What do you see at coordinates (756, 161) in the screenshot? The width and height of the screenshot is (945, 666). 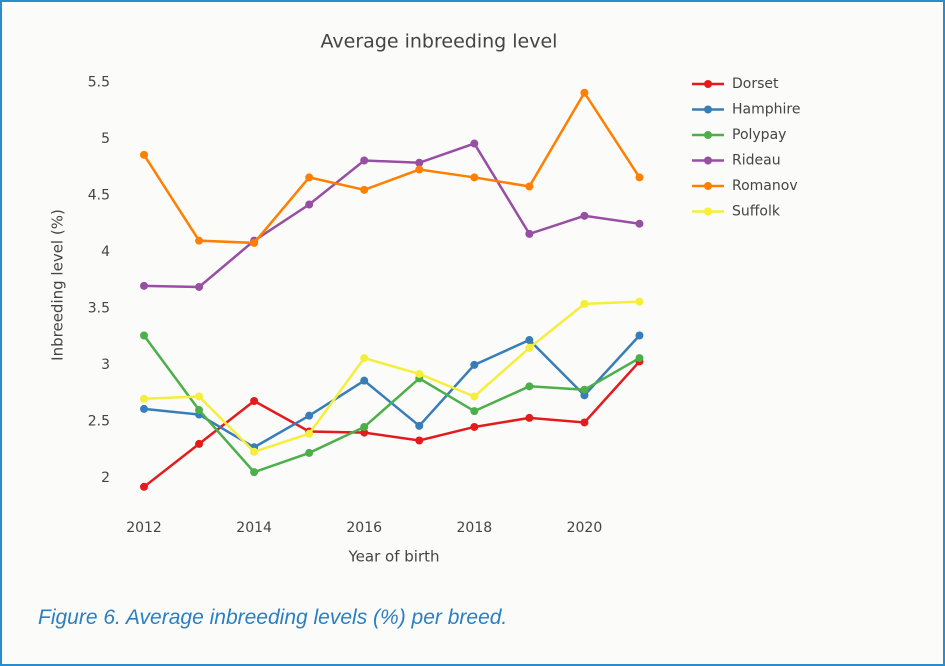 I see `legend-label: Rideau` at bounding box center [756, 161].